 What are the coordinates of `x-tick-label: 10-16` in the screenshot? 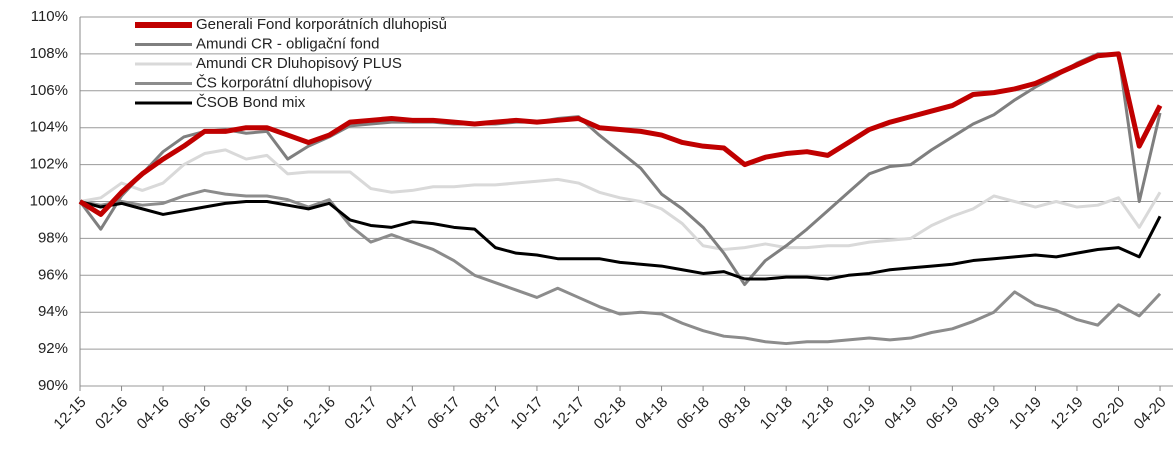 It's located at (277, 413).